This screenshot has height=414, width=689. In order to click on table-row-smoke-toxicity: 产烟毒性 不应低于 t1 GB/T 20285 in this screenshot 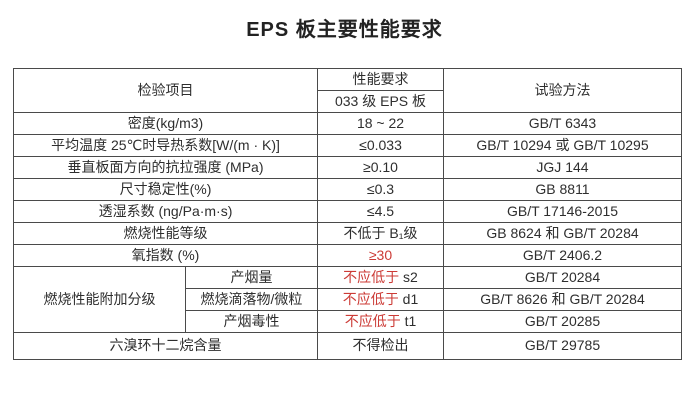, I will do `click(348, 321)`.